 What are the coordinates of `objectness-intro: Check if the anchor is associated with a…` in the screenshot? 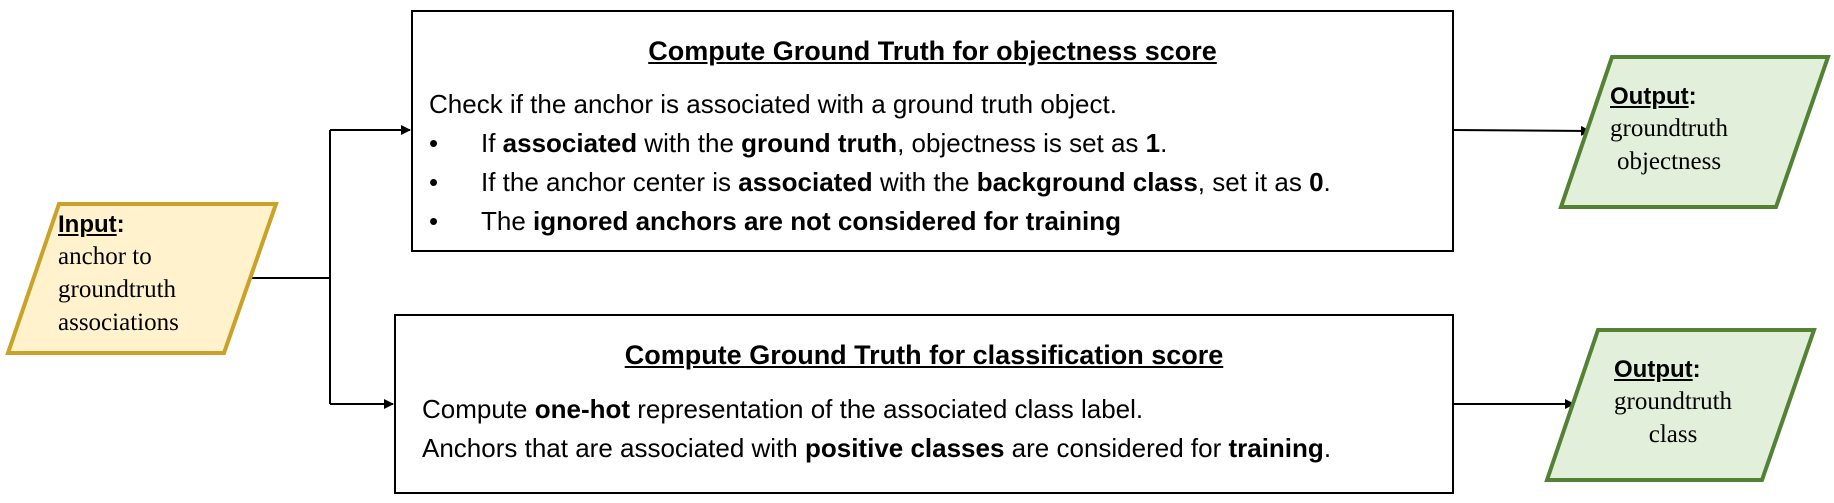 It's located at (773, 104).